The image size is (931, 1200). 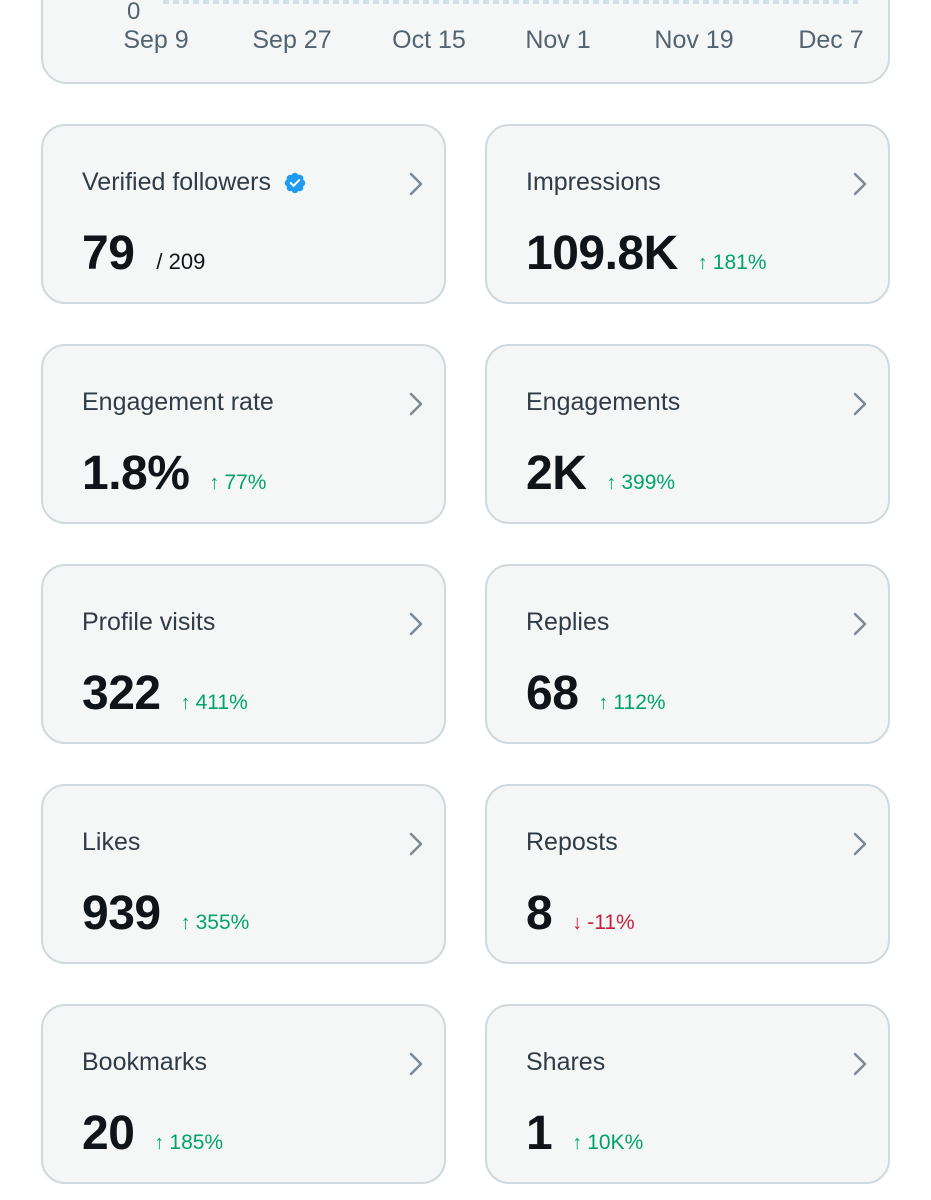 I want to click on metric-card-likes: Likes 939 ↑ 355%, so click(x=243, y=874).